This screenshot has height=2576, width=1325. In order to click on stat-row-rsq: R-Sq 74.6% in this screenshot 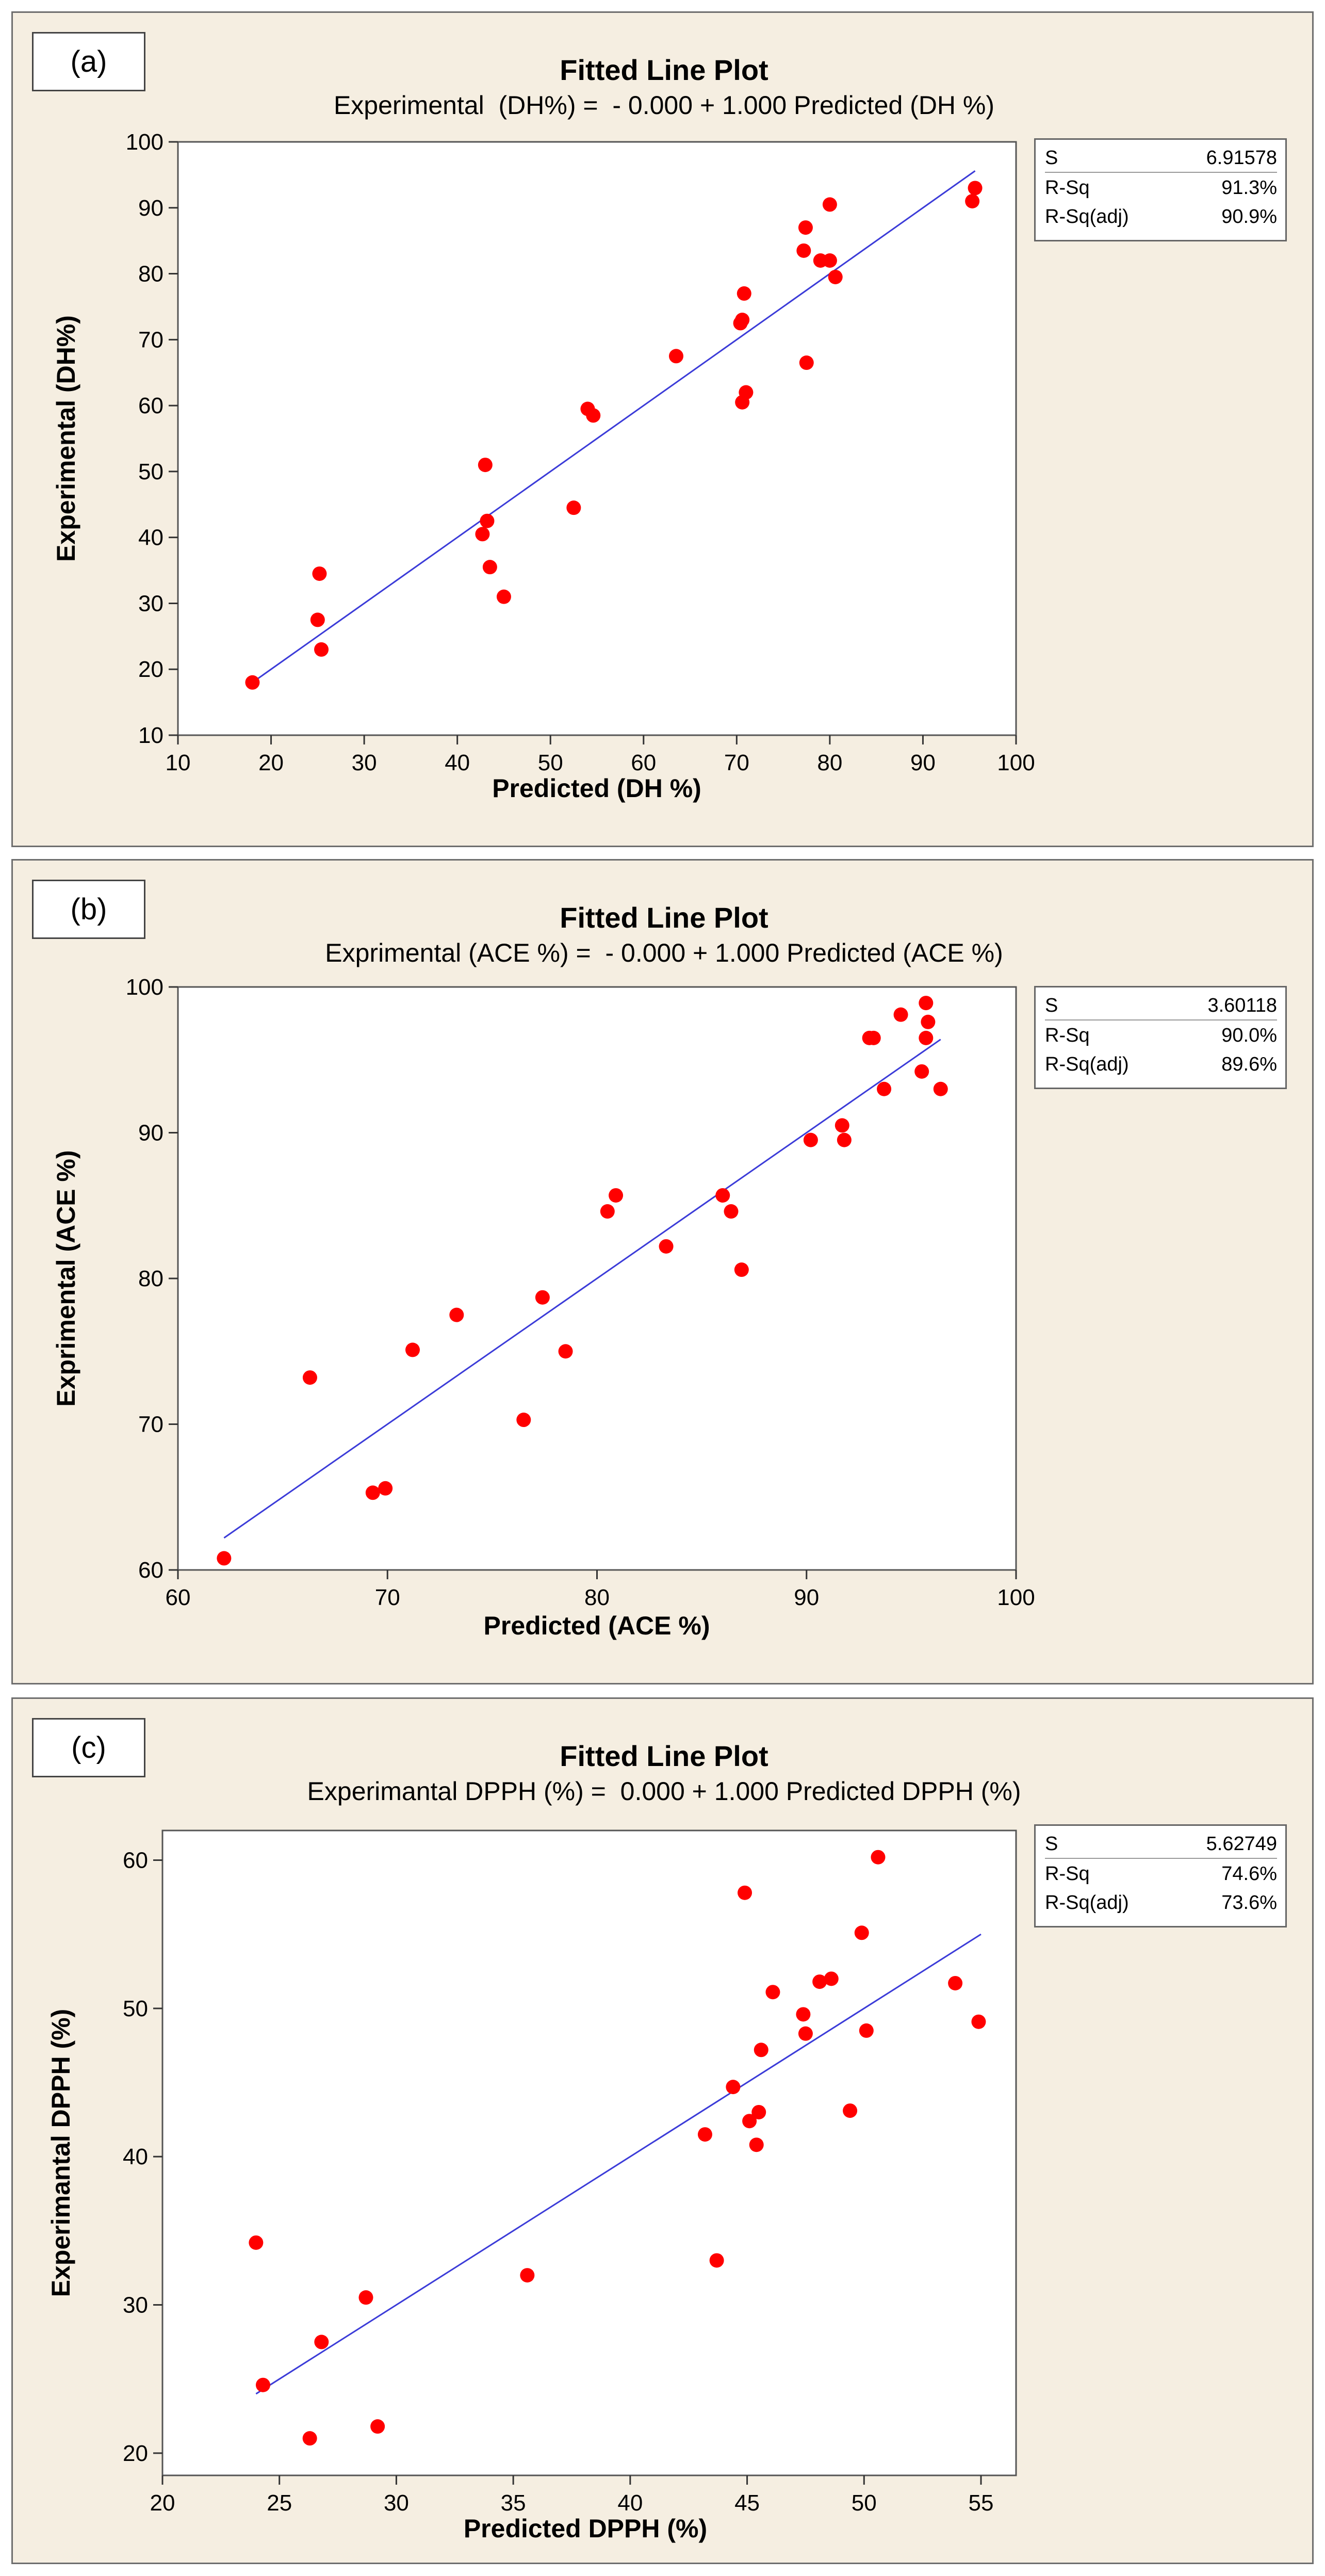, I will do `click(1161, 1874)`.